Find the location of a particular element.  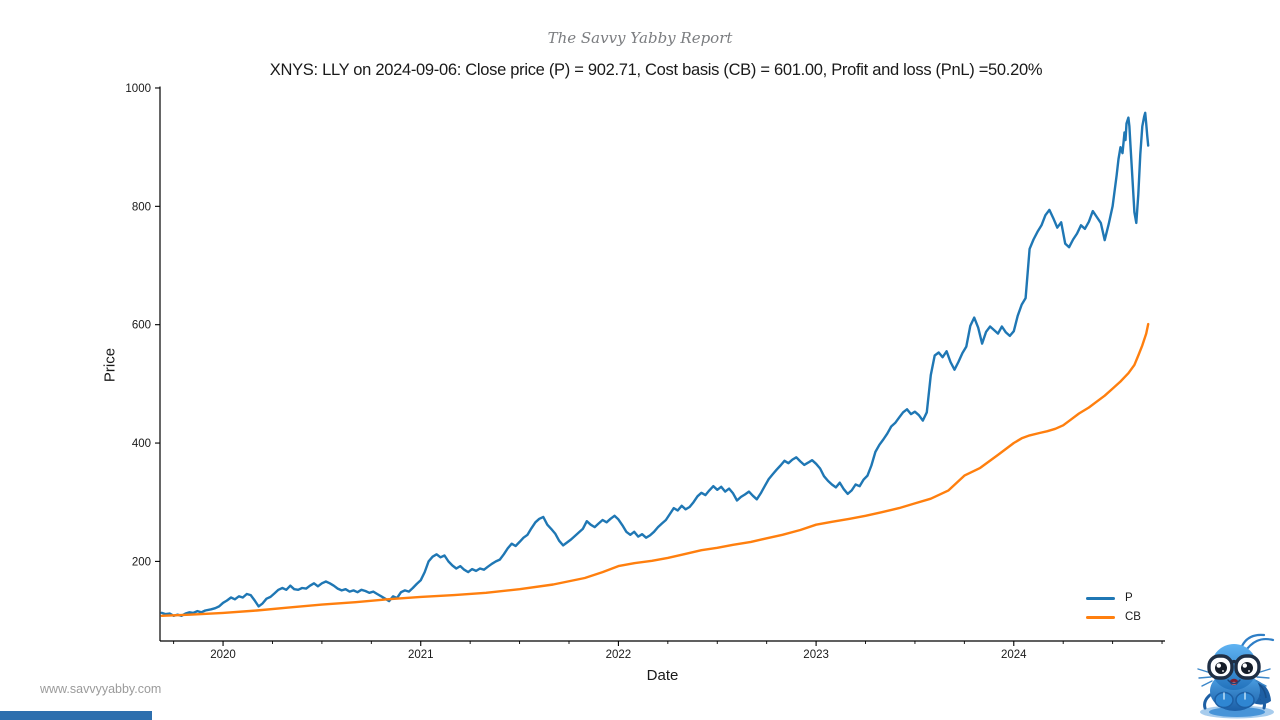

legend-entry: CB is located at coordinates (1113, 617).